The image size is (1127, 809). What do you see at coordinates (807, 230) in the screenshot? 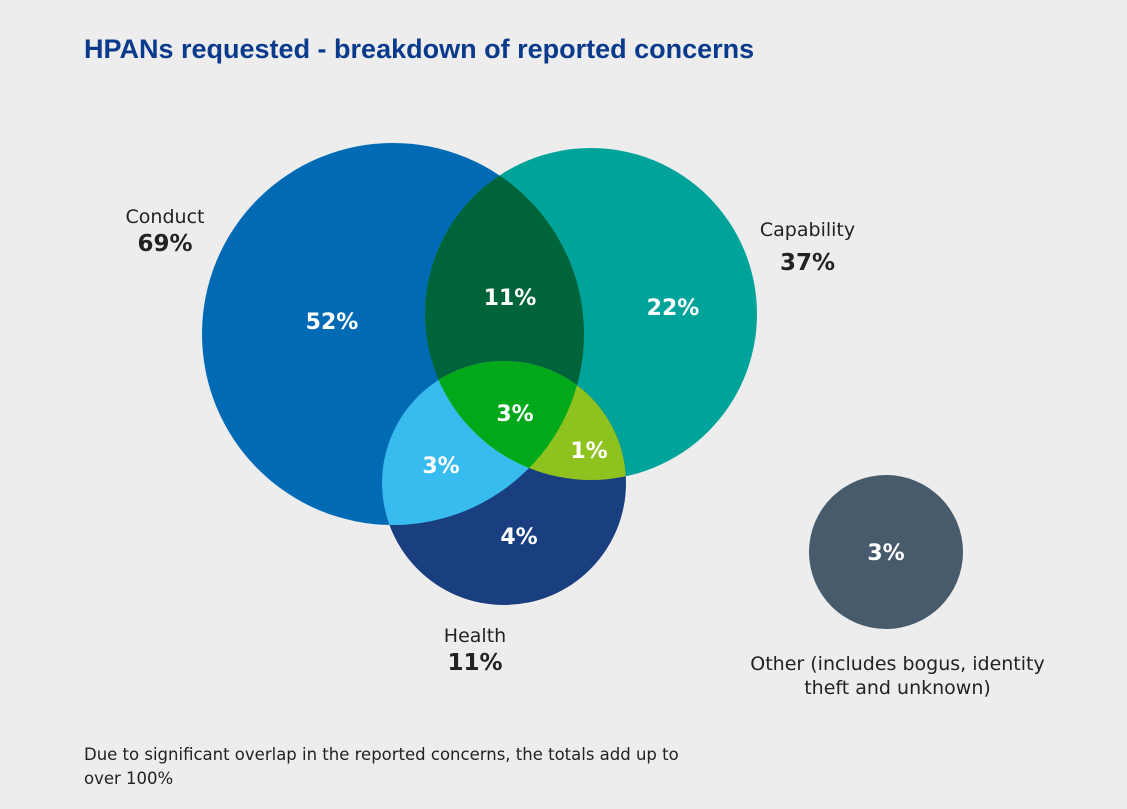
I see `capability-name: Capability` at bounding box center [807, 230].